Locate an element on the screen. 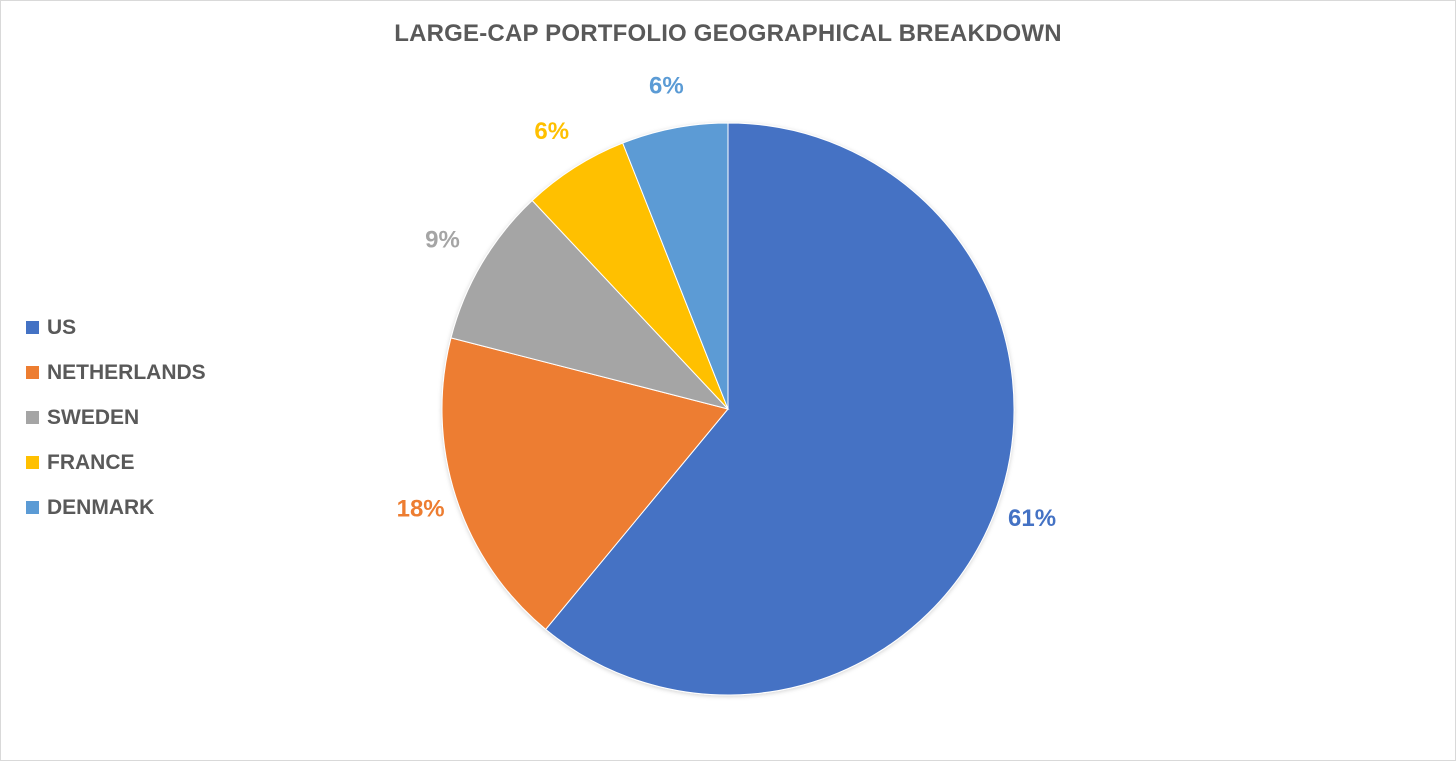 This screenshot has width=1456, height=761. pie-slice-netherlands is located at coordinates (585, 484).